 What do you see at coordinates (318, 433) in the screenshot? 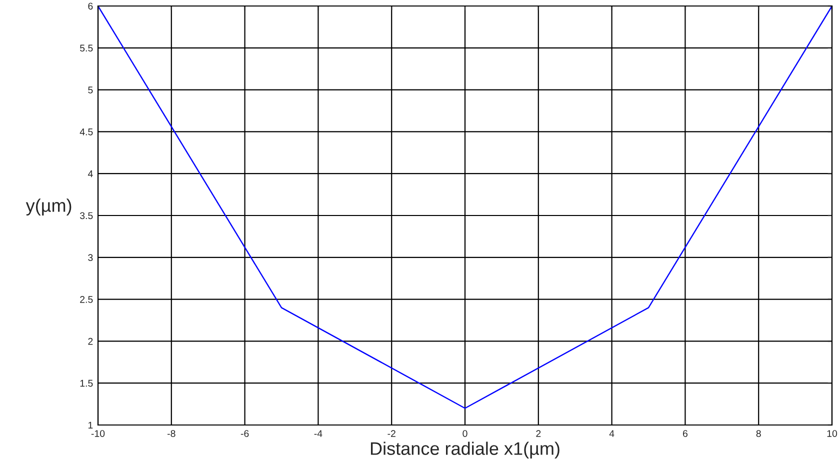
I see `x-tick-label: -4` at bounding box center [318, 433].